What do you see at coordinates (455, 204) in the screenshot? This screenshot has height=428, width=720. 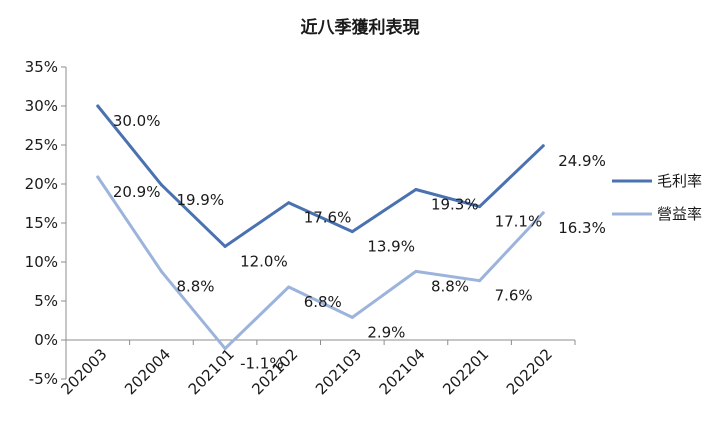 I see `data-label: 19.3%` at bounding box center [455, 204].